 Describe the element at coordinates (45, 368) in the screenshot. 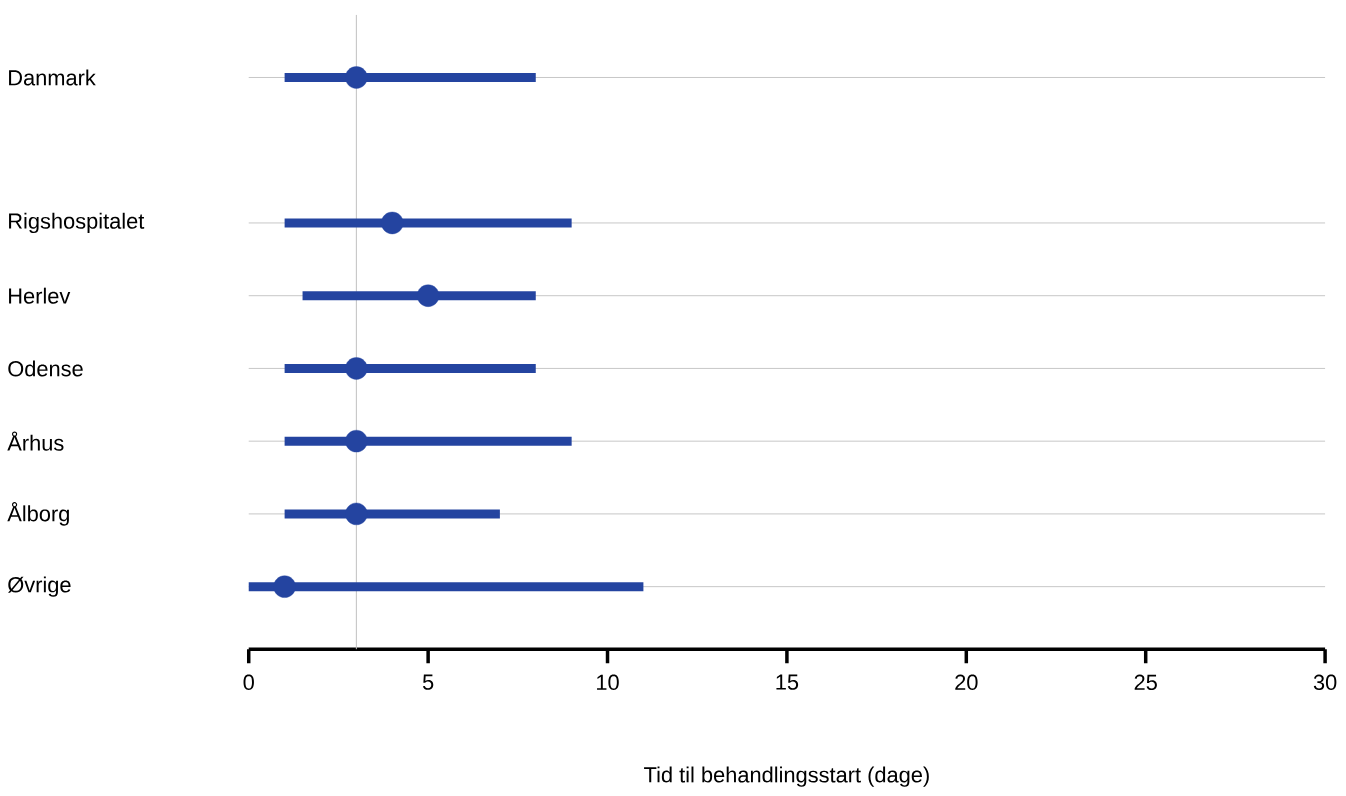

I see `y-tick-label: Odense` at that location.